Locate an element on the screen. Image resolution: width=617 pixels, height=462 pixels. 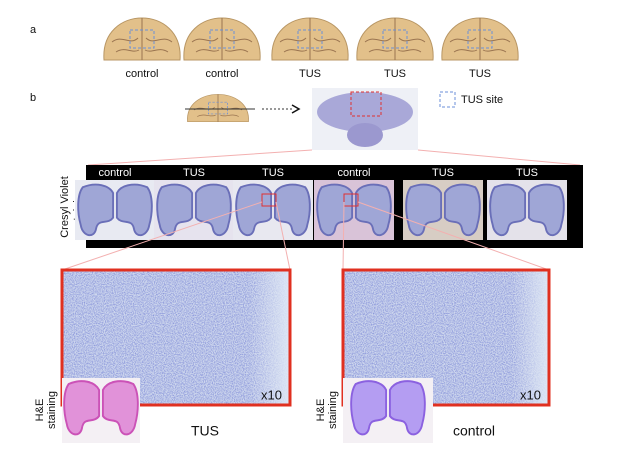
caption: control is located at coordinates (474, 431).